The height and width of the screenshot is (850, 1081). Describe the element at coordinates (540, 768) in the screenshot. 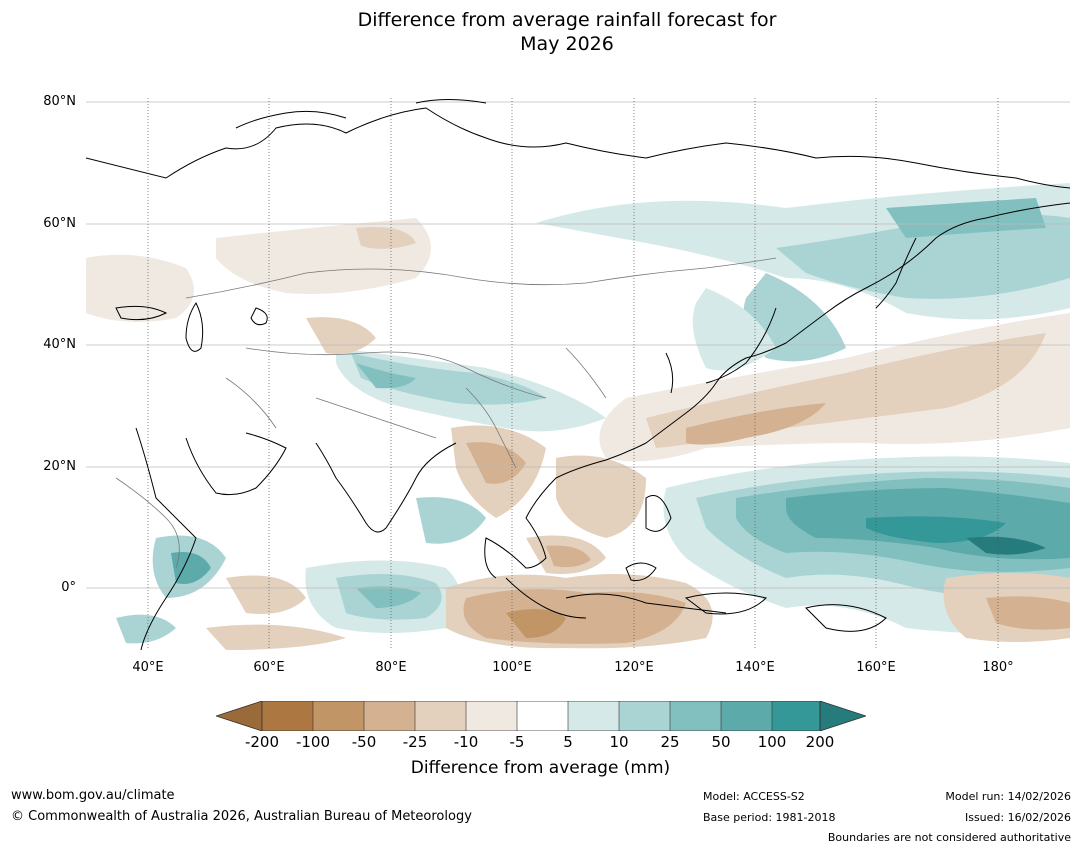

I see `colorbar-label: Difference from average (mm)` at that location.